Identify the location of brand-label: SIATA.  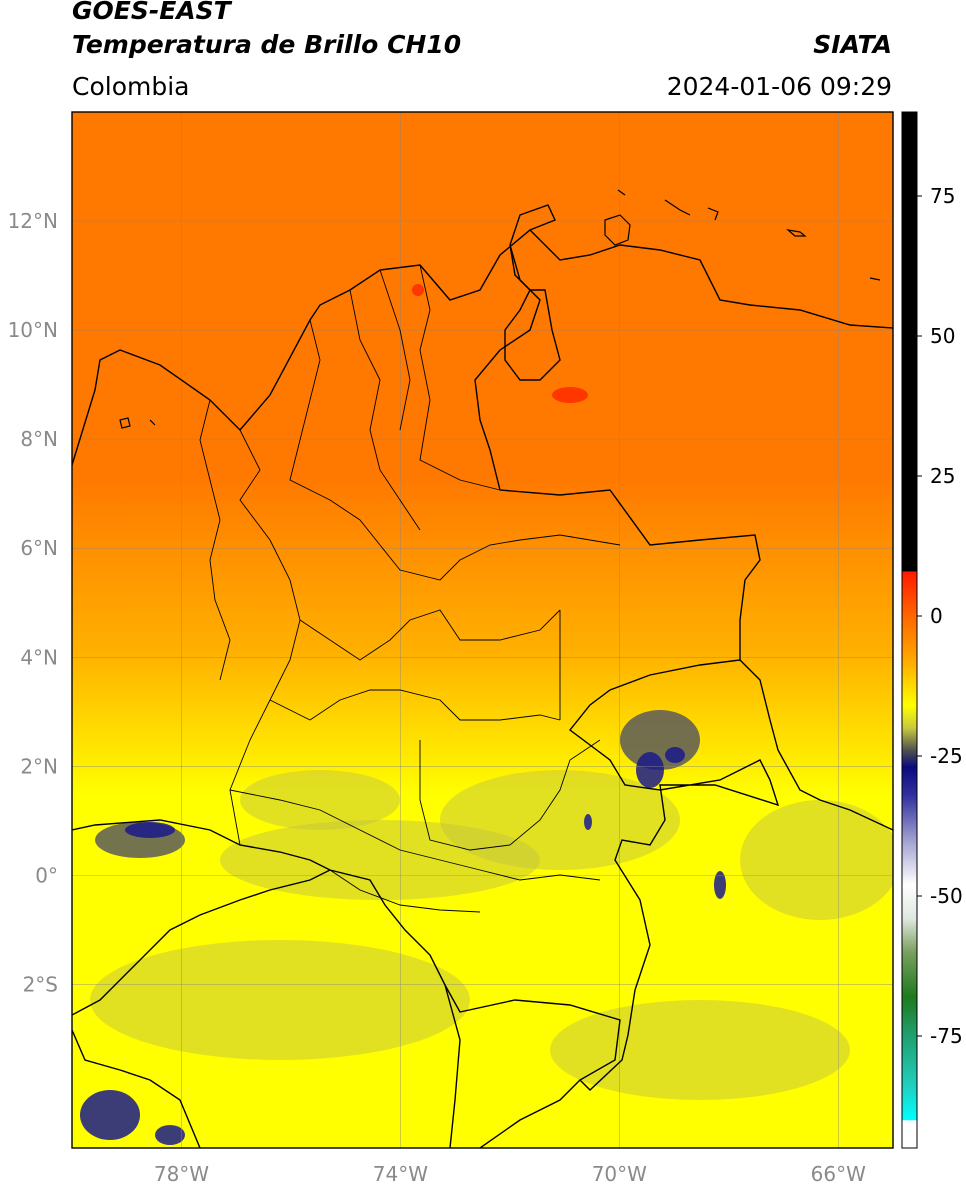
(852, 44).